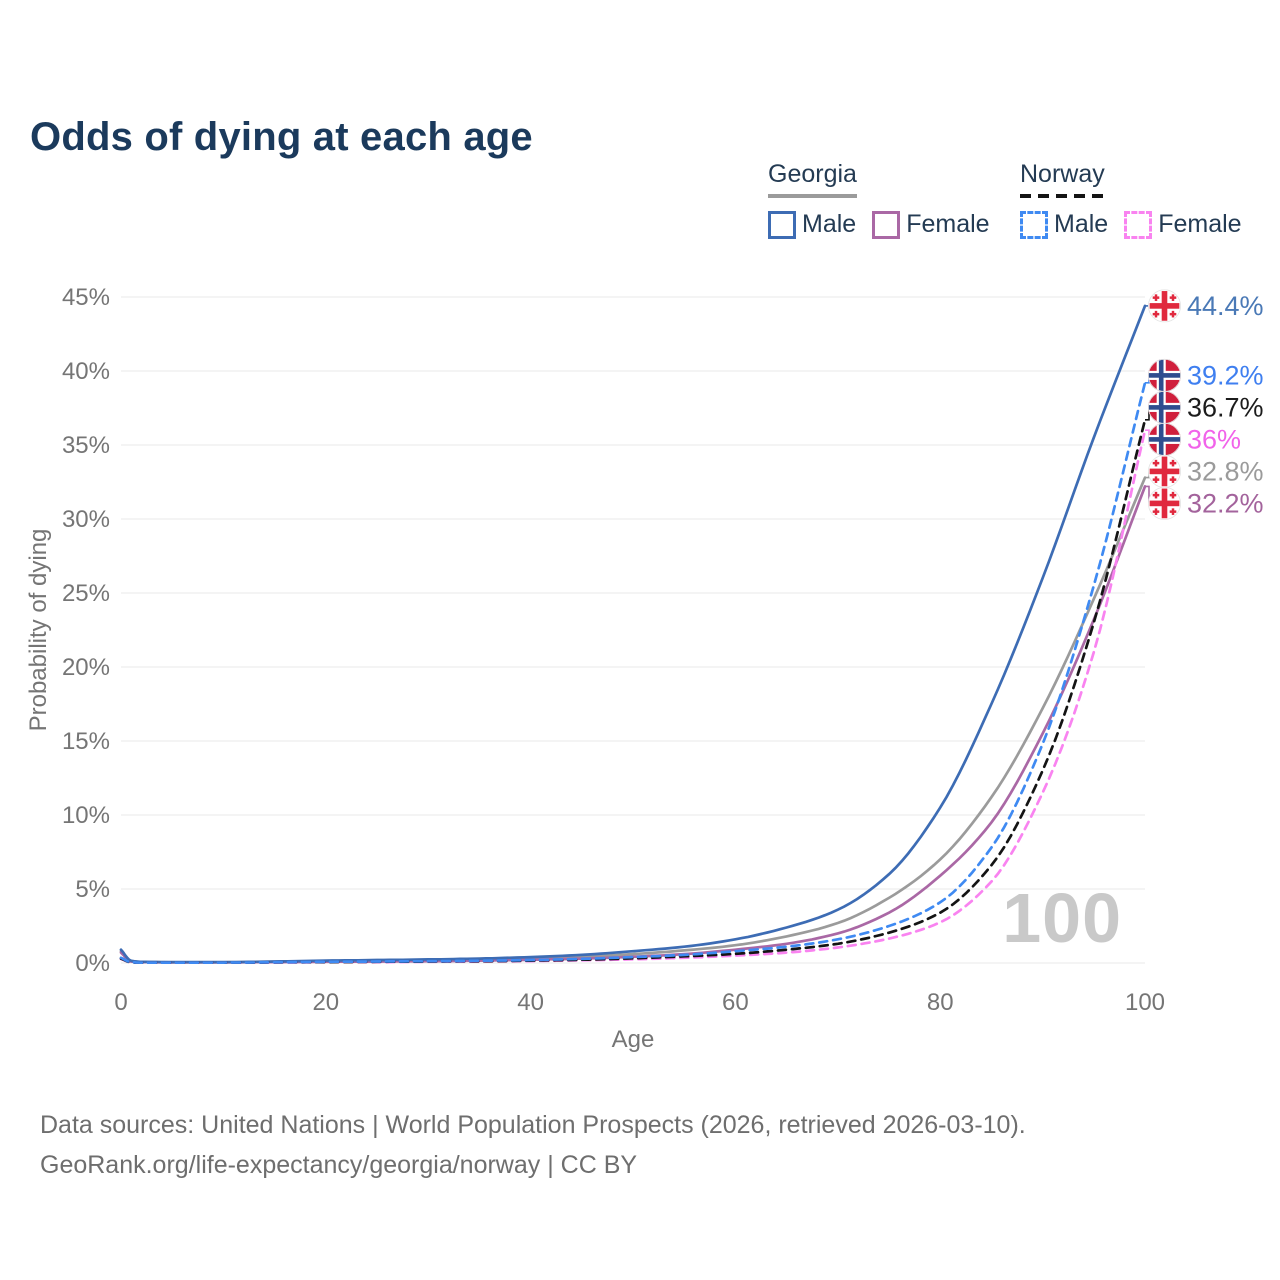 This screenshot has width=1280, height=1280. I want to click on legend-item-georgia-female: Female, so click(931, 224).